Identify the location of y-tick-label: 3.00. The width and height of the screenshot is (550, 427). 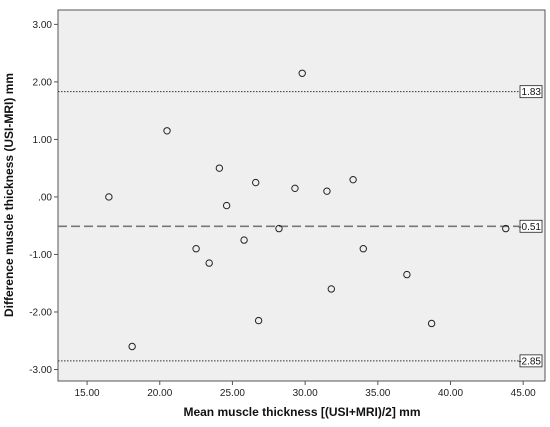
(43, 25).